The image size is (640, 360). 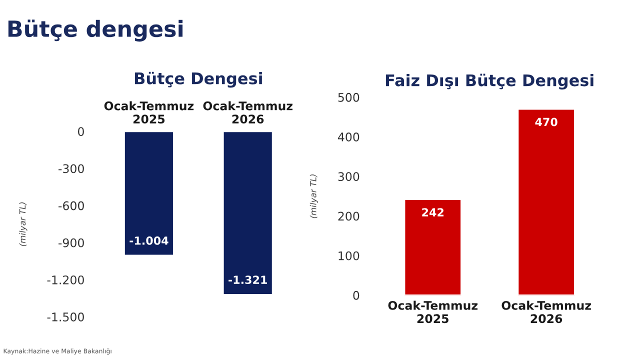 What do you see at coordinates (433, 212) in the screenshot?
I see `data-label: 242` at bounding box center [433, 212].